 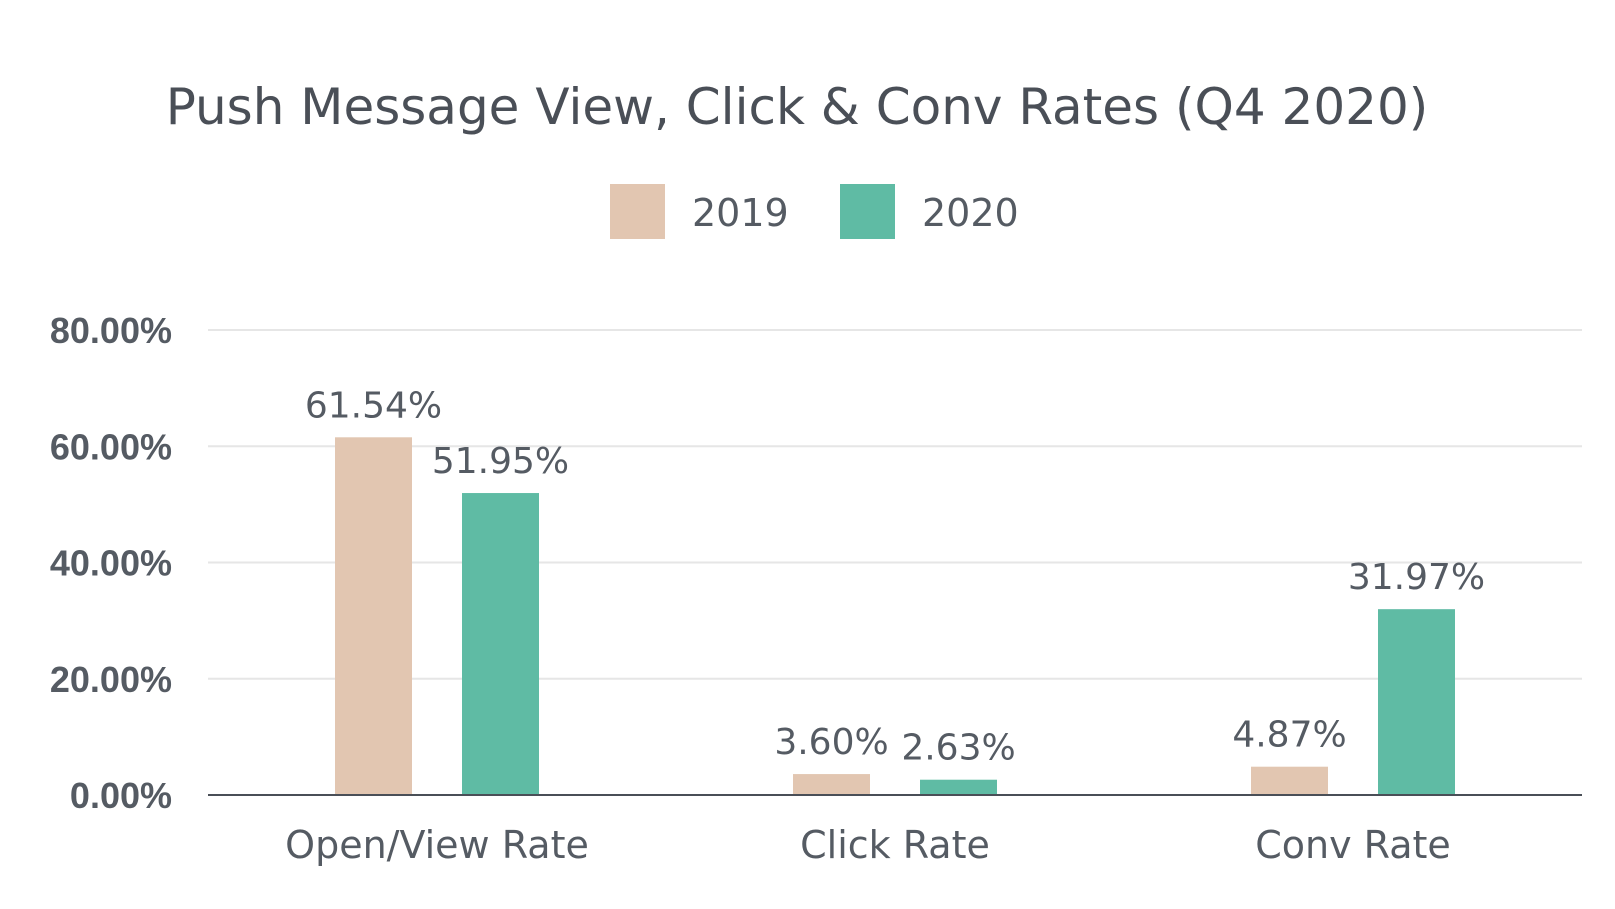 What do you see at coordinates (970, 213) in the screenshot?
I see `legend-label: 2020` at bounding box center [970, 213].